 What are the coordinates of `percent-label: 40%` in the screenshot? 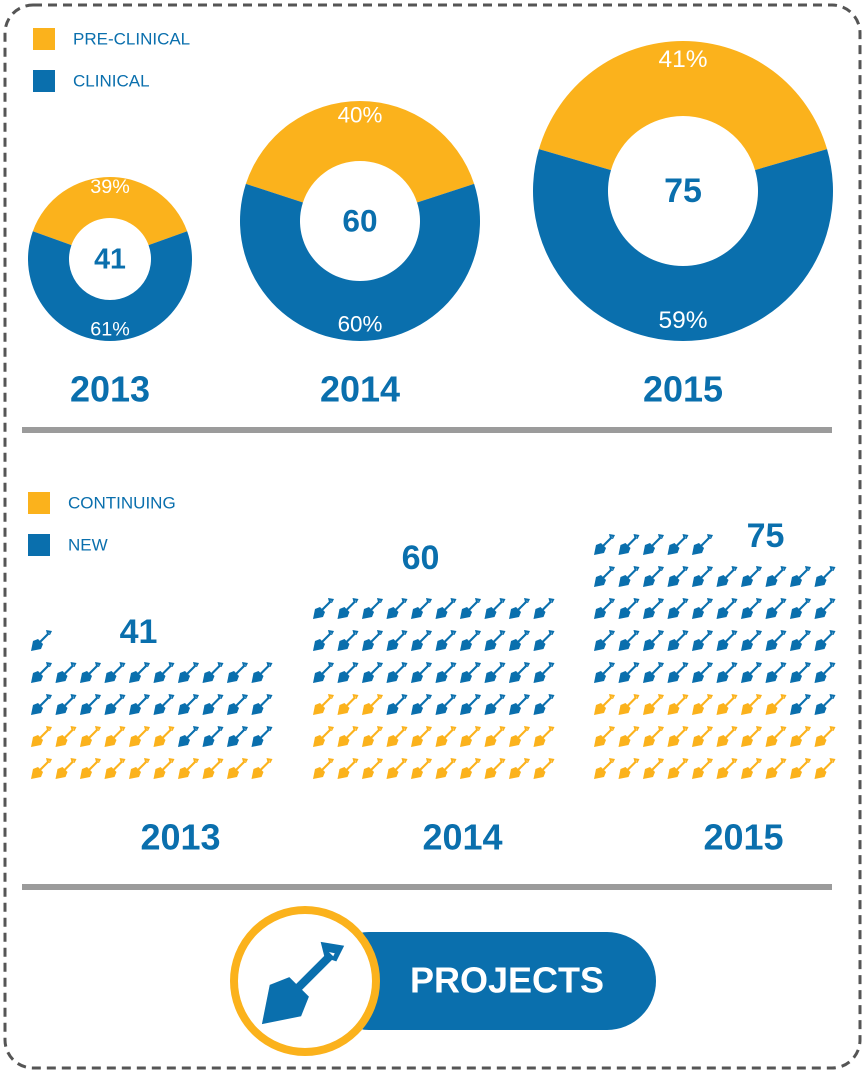 It's located at (360, 115).